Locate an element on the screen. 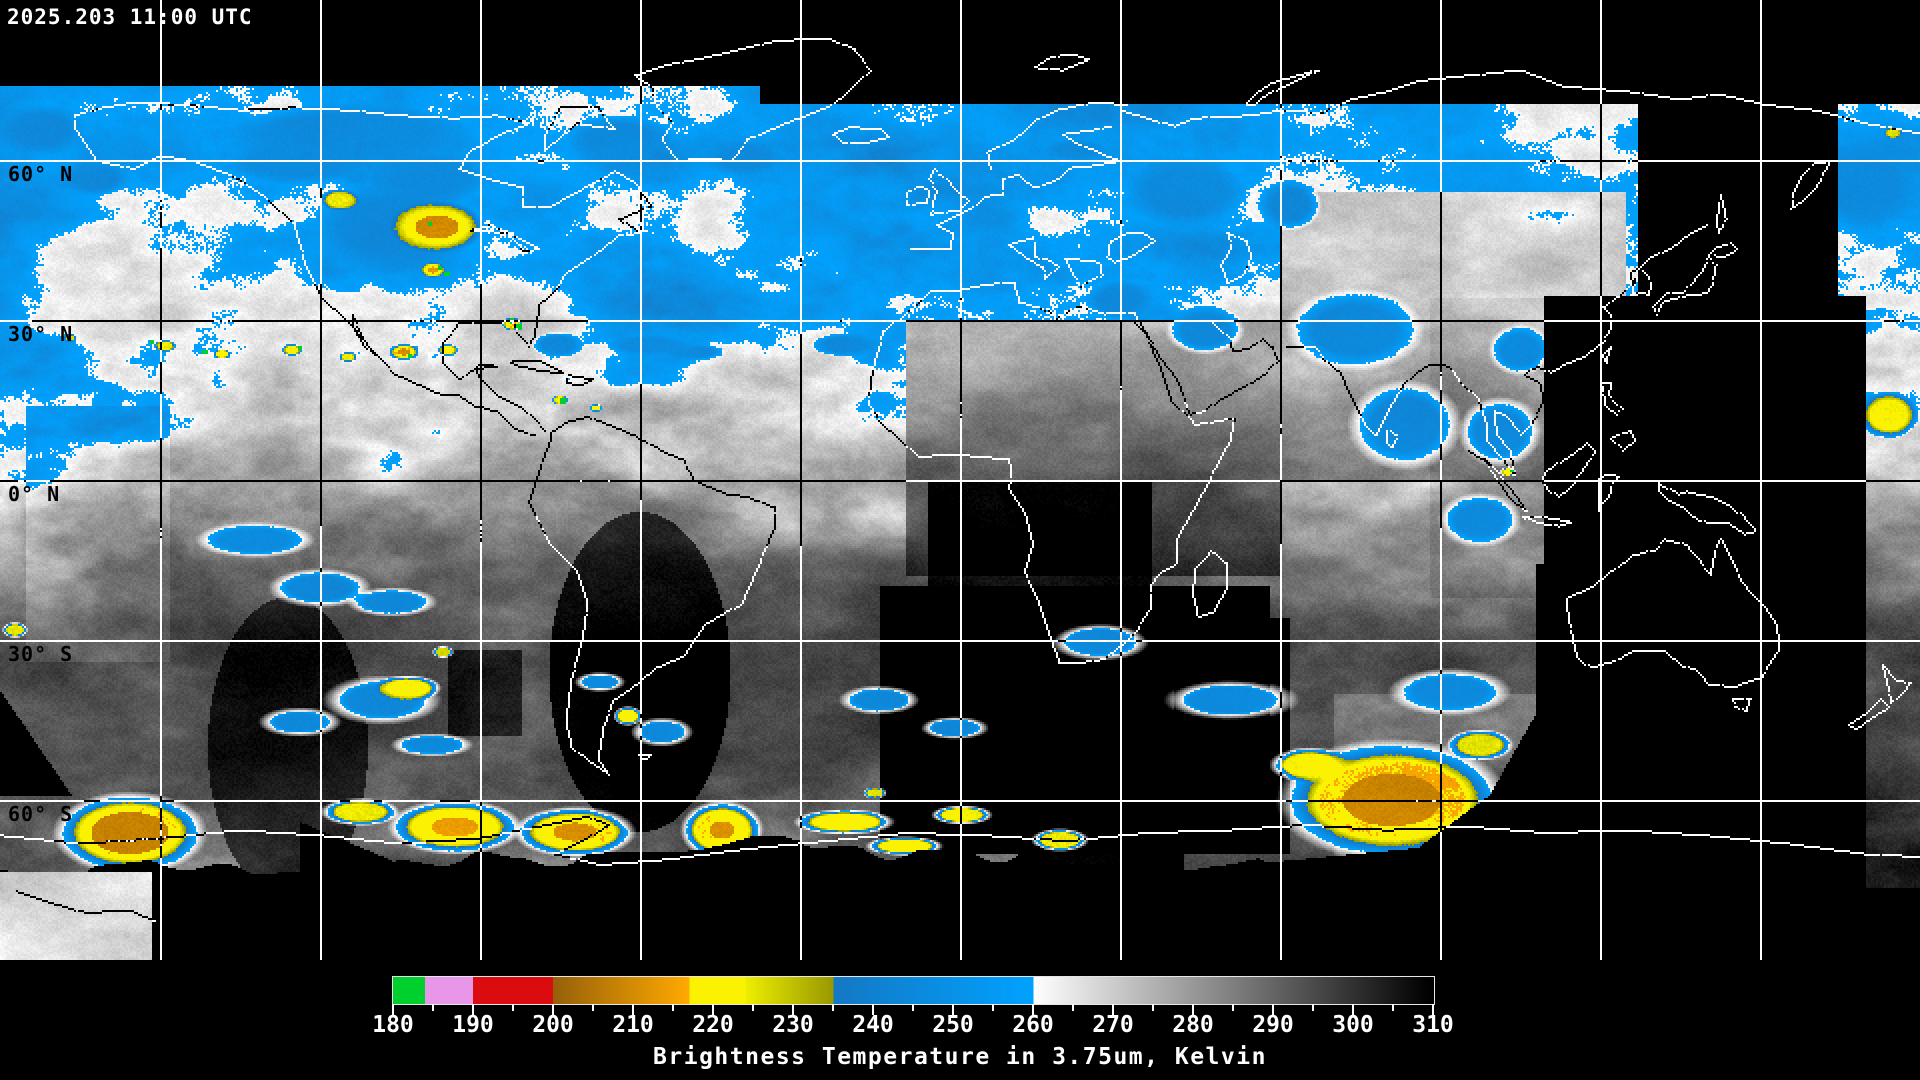  colorbar-tick-label: 230 is located at coordinates (793, 1025).